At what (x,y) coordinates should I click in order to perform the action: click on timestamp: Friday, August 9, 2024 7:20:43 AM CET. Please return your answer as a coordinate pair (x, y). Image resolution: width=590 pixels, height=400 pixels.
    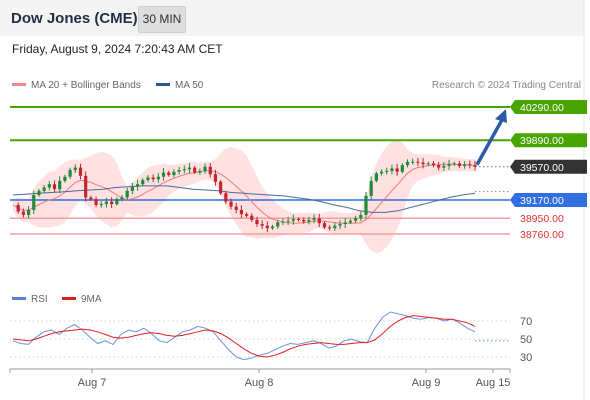
    Looking at the image, I should click on (117, 49).